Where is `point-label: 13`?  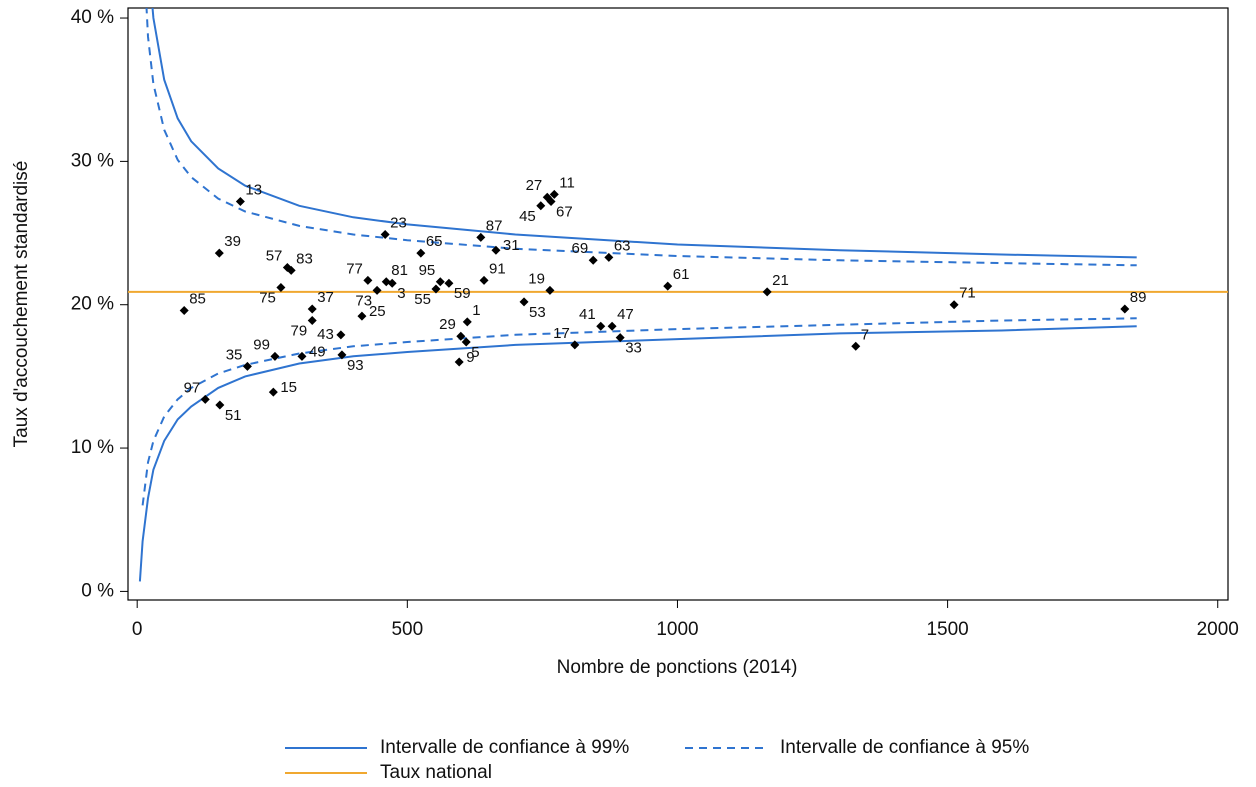 point-label: 13 is located at coordinates (253, 189).